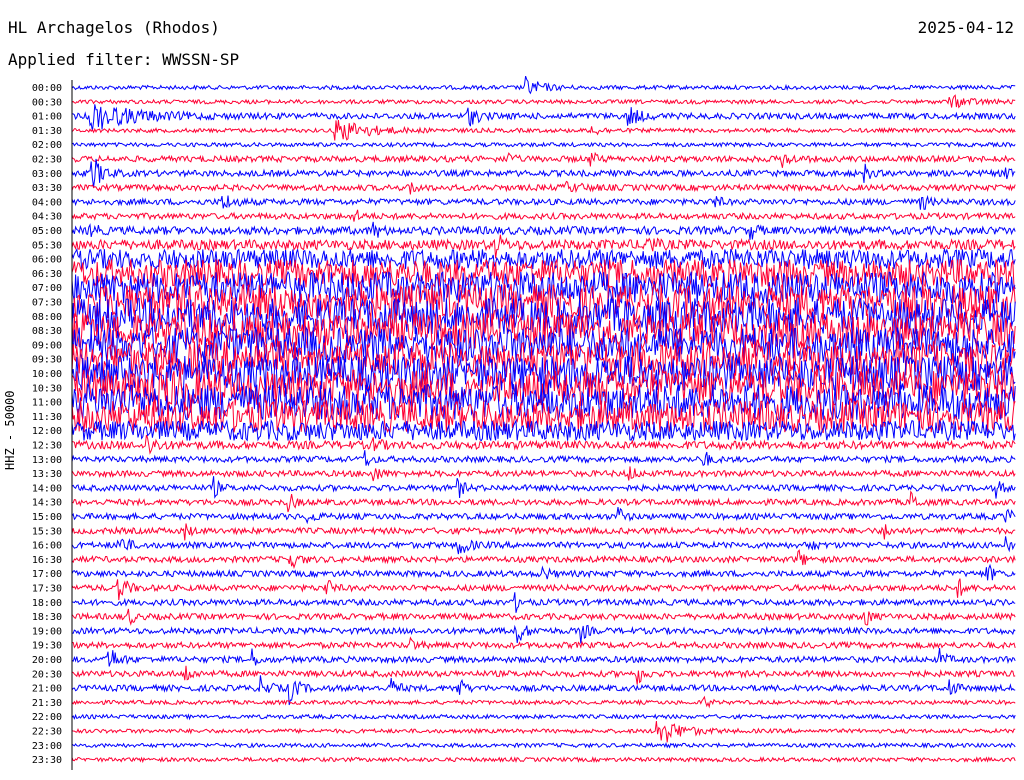 This screenshot has height=780, width=1024. What do you see at coordinates (47, 660) in the screenshot?
I see `time-tick-2000: 20:00` at bounding box center [47, 660].